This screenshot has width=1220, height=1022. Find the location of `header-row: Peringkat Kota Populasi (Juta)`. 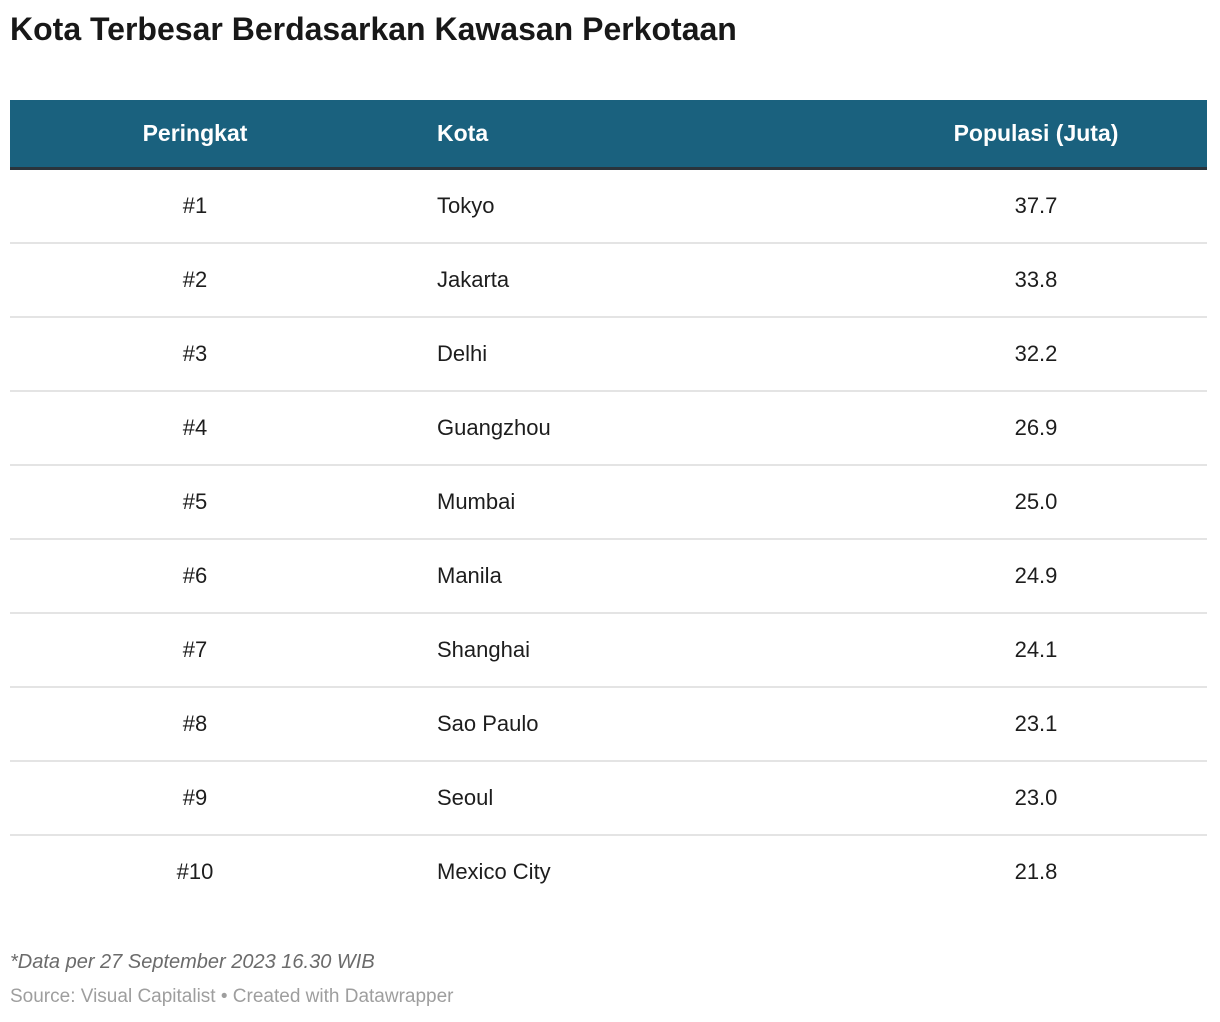

header-row: Peringkat Kota Populasi (Juta) is located at coordinates (608, 135).